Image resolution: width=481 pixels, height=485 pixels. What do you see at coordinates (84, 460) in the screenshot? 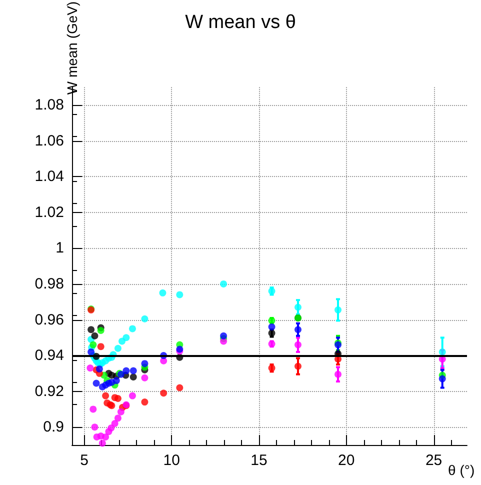
I see `x-tick-label: 5` at bounding box center [84, 460].